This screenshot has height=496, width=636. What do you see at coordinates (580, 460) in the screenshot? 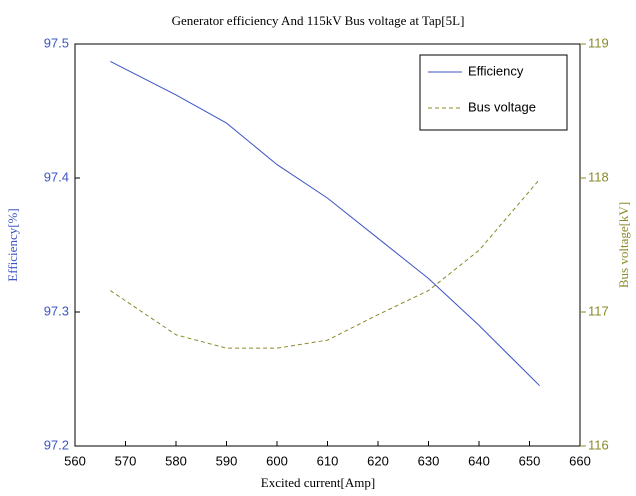
I see `x-tick-label: 660` at bounding box center [580, 460].